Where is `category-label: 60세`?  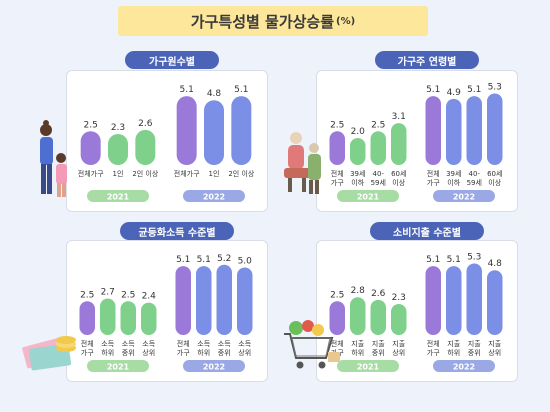
category-label: 60세 is located at coordinates (398, 173).